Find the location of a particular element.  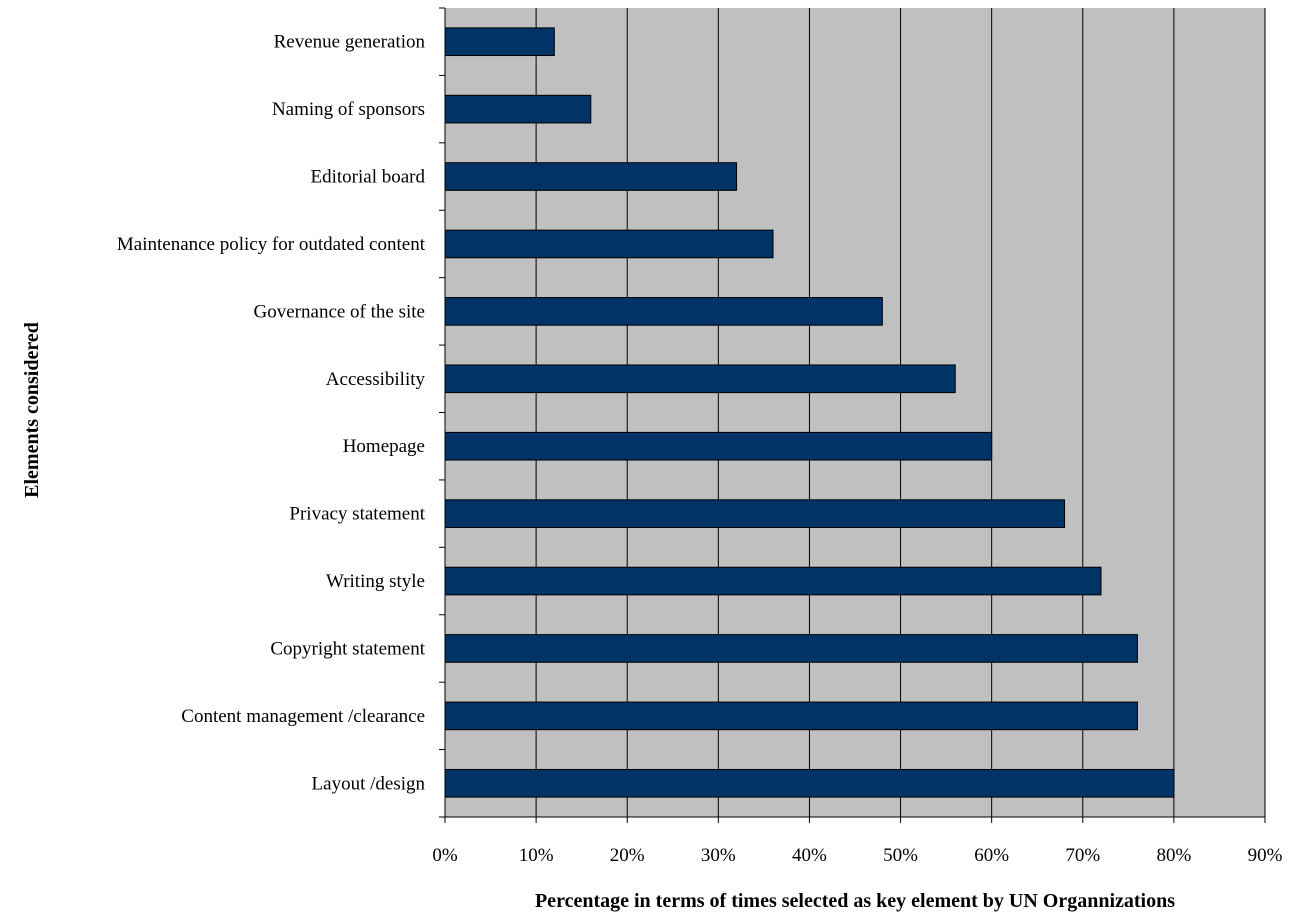

x-tick-label: 90% is located at coordinates (1265, 855).